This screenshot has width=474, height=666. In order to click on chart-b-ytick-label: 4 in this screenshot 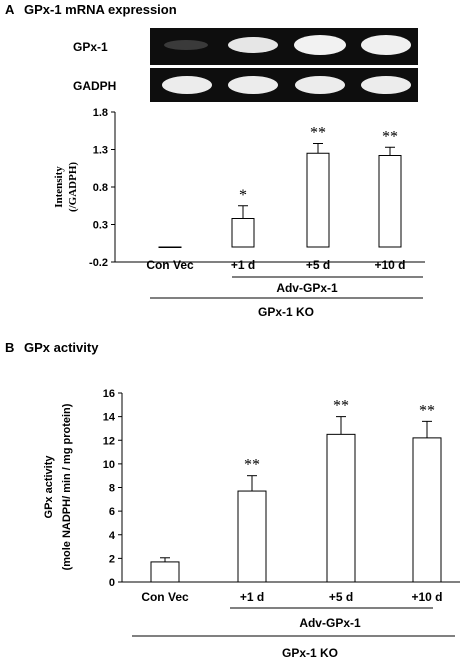, I will do `click(112, 536)`.